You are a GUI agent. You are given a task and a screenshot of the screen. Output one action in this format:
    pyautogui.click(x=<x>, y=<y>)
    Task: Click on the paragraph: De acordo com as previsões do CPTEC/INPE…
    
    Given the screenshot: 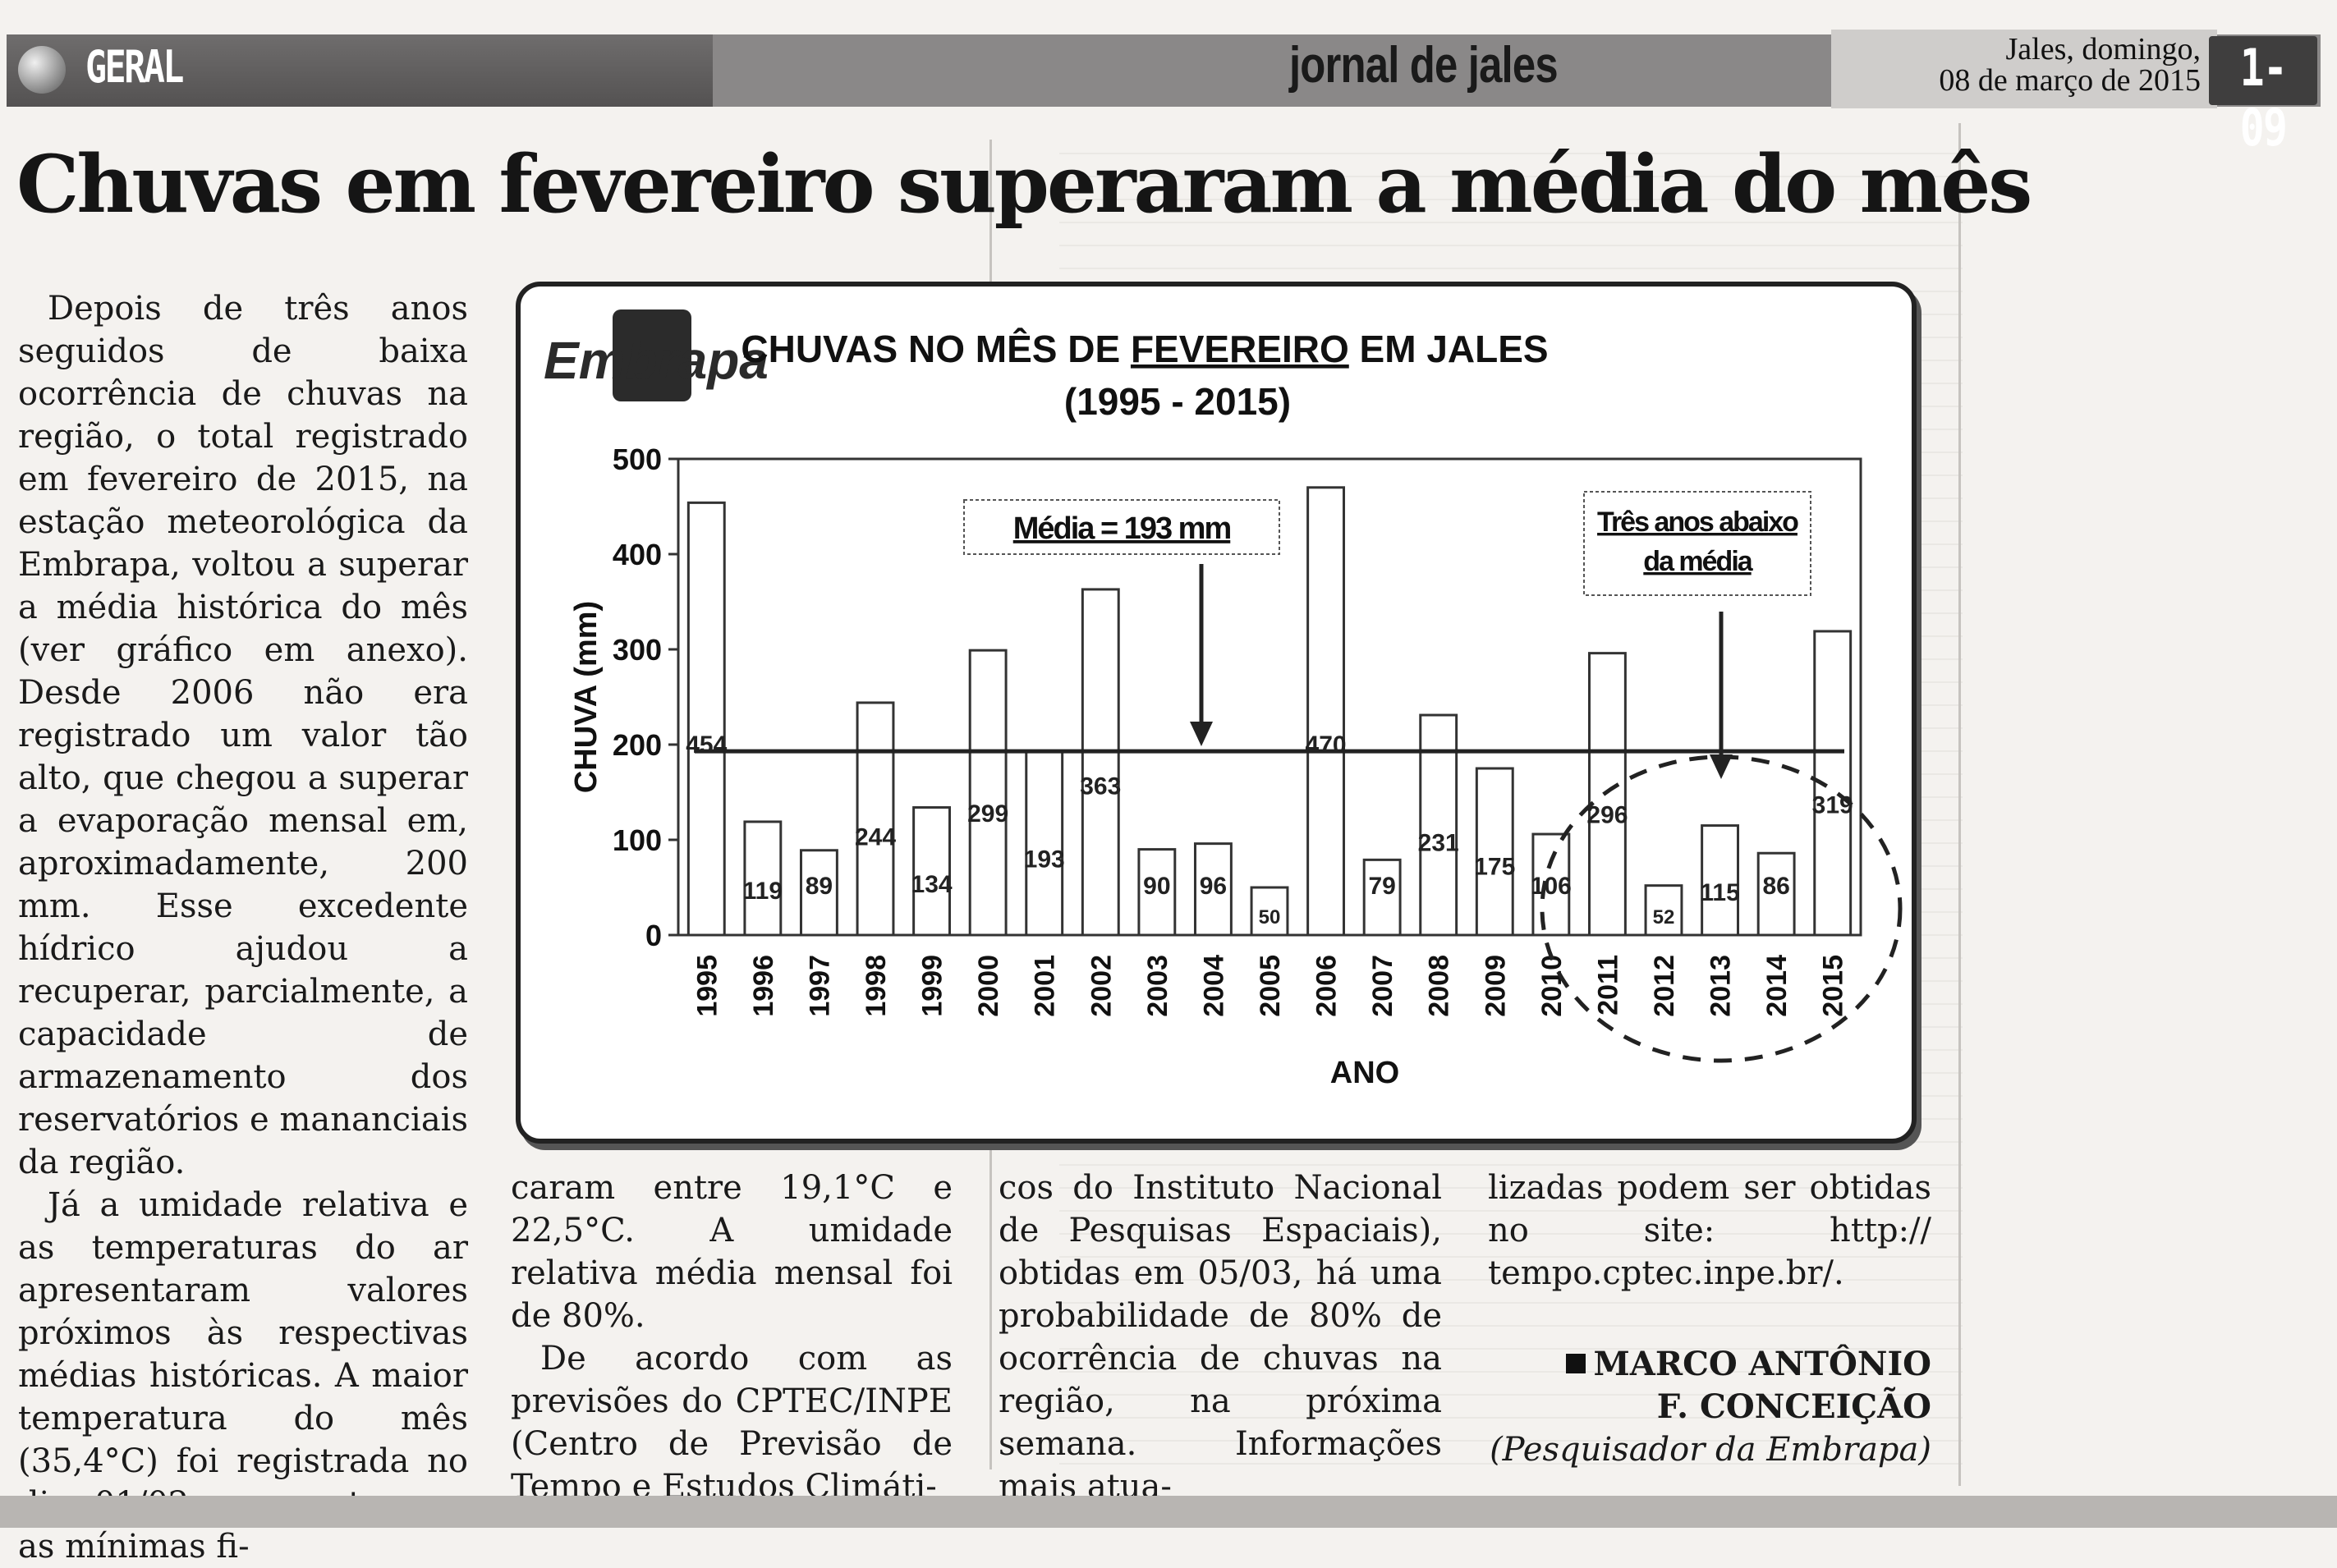 What is the action you would take?
    pyautogui.click(x=732, y=1423)
    